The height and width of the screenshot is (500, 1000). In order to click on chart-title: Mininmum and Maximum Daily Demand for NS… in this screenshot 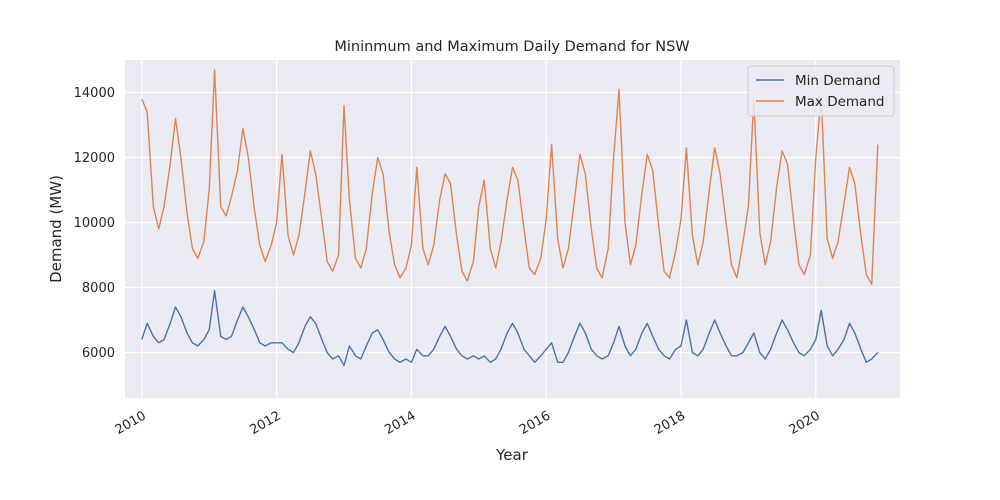, I will do `click(511, 47)`.